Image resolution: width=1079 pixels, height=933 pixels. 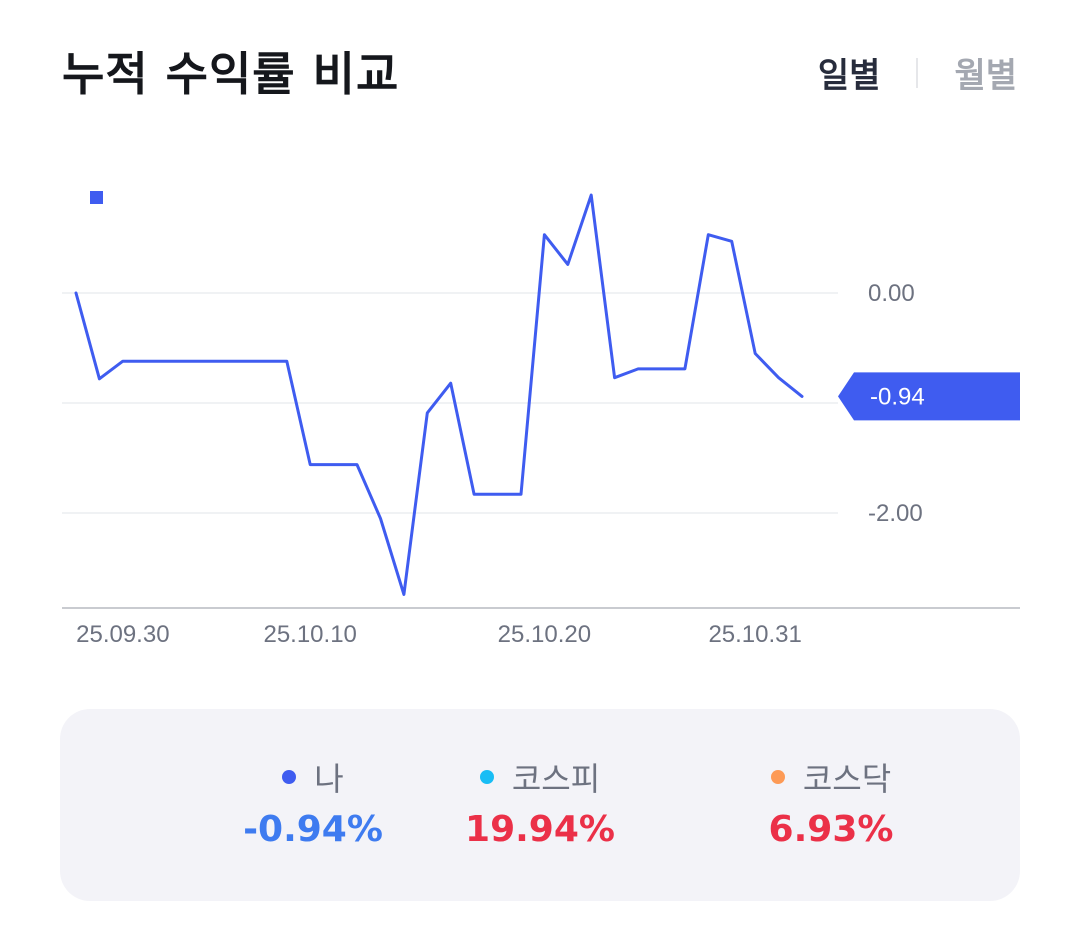 I want to click on current-value-tag: -0.94, so click(x=929, y=396).